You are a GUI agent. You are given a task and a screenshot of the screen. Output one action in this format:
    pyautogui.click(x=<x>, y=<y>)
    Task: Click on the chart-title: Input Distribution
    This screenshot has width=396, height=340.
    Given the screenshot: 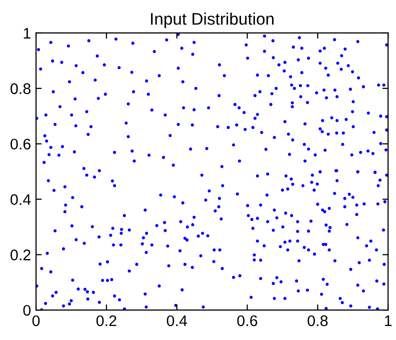 What is the action you would take?
    pyautogui.click(x=212, y=20)
    